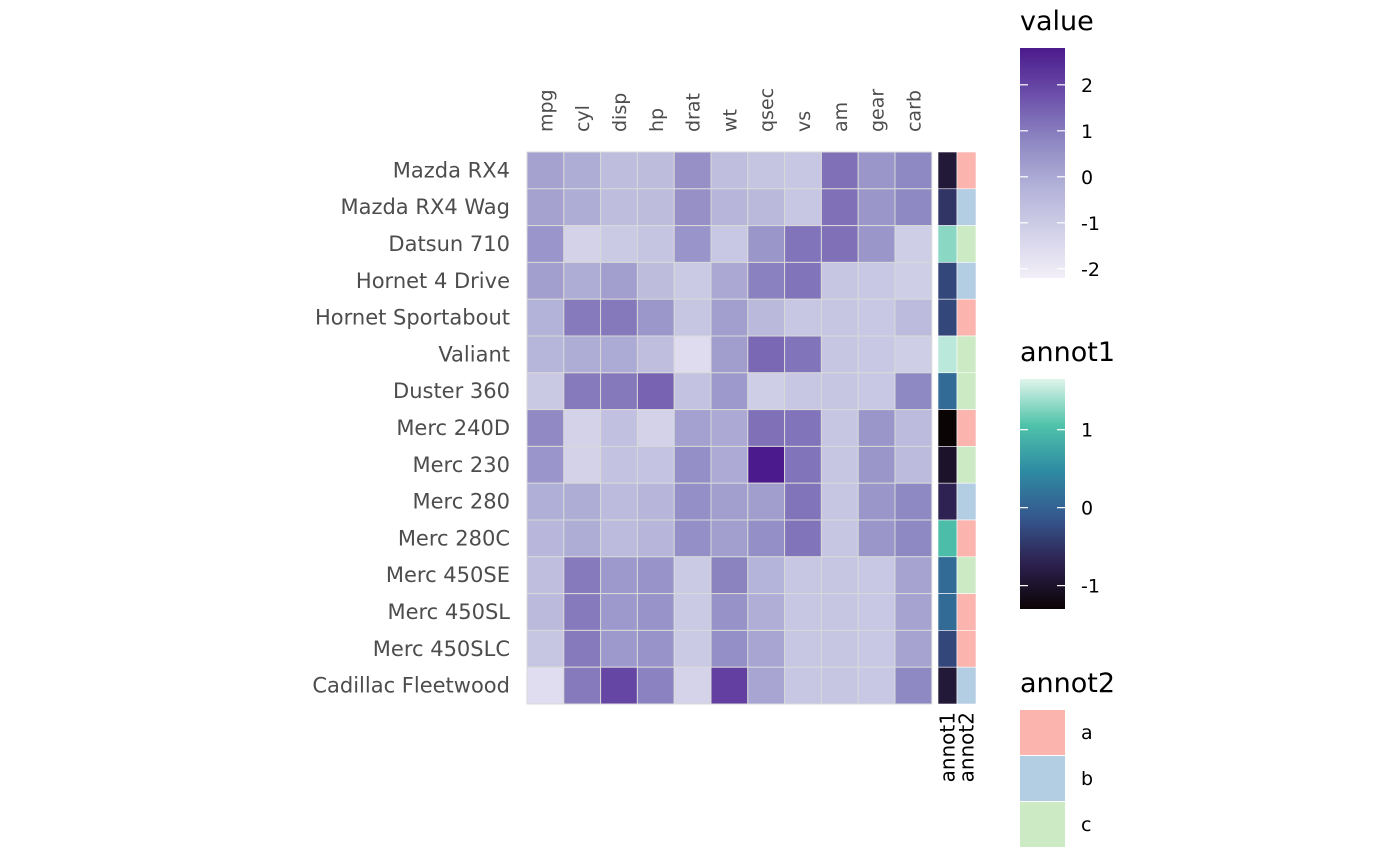  Describe the element at coordinates (694, 112) in the screenshot. I see `column-label-drat: drat` at that location.